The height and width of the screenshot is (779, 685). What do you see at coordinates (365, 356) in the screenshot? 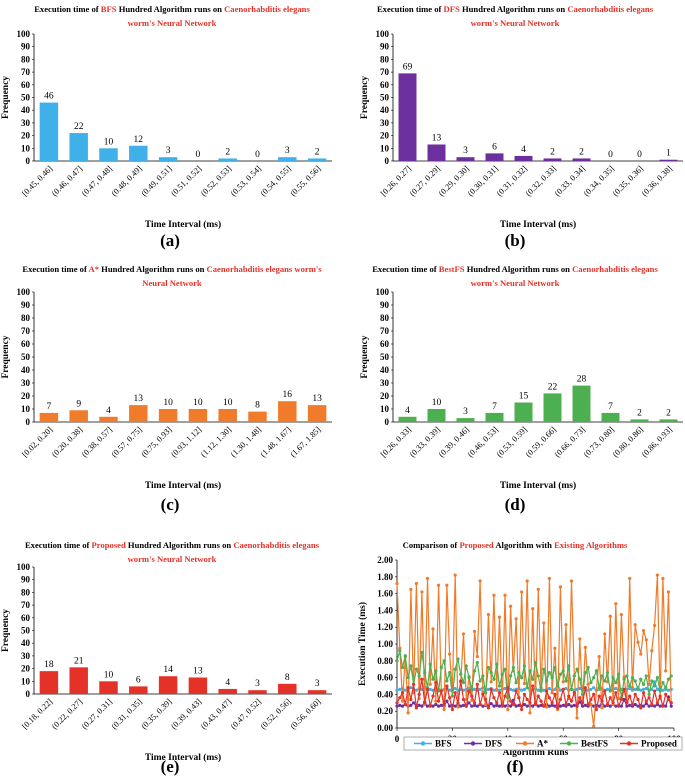
I see `y-axis-label: Frequency` at bounding box center [365, 356].